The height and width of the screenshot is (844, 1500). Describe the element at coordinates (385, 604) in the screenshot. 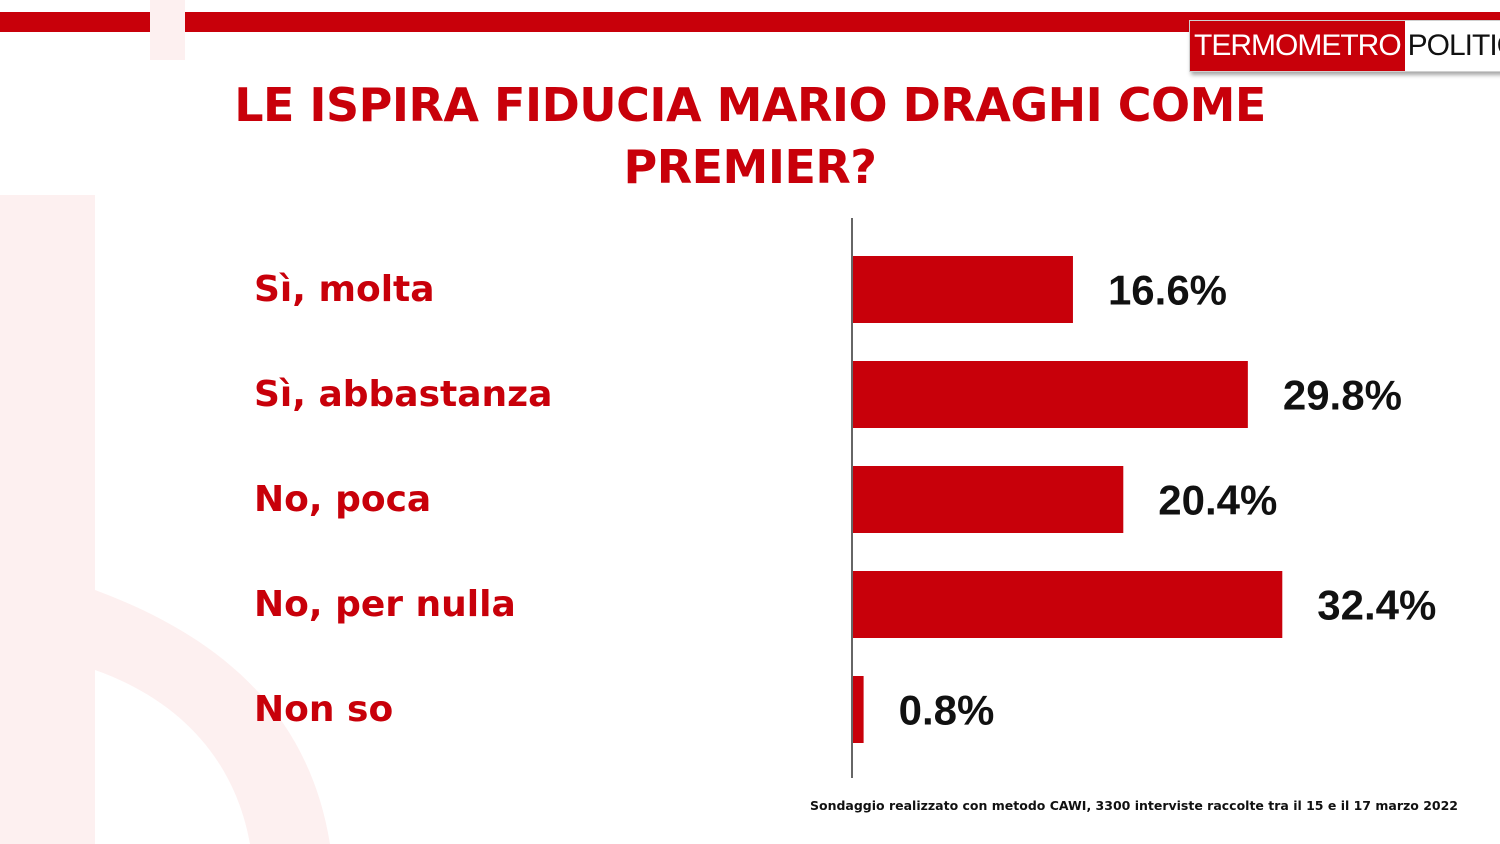

I see `category-label: No, per nulla` at that location.